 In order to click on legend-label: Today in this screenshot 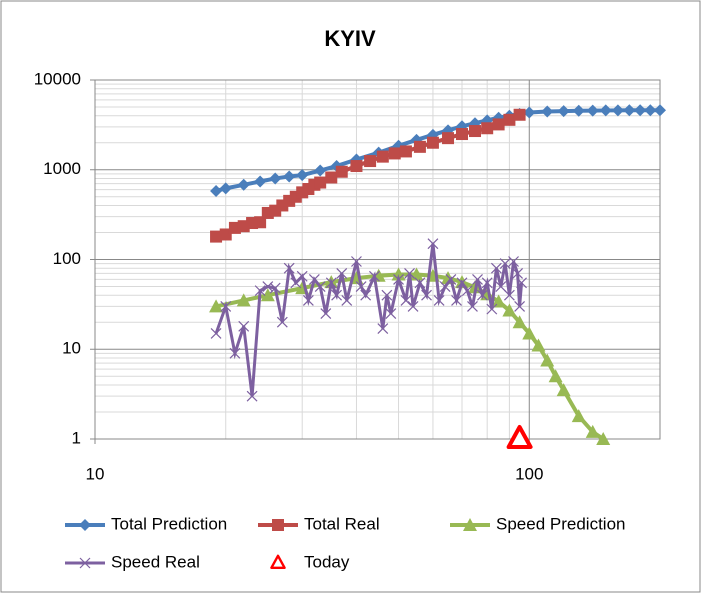, I will do `click(327, 561)`.